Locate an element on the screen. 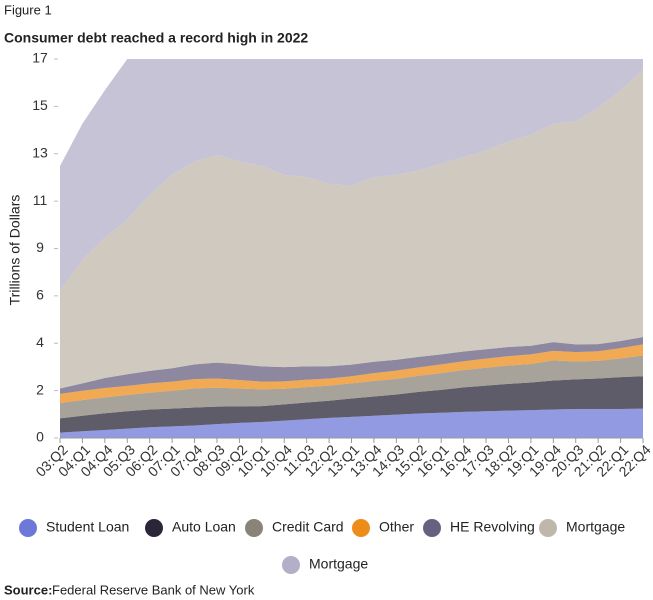 Image resolution: width=653 pixels, height=600 pixels. figure-label: Figure 1 is located at coordinates (28, 9).